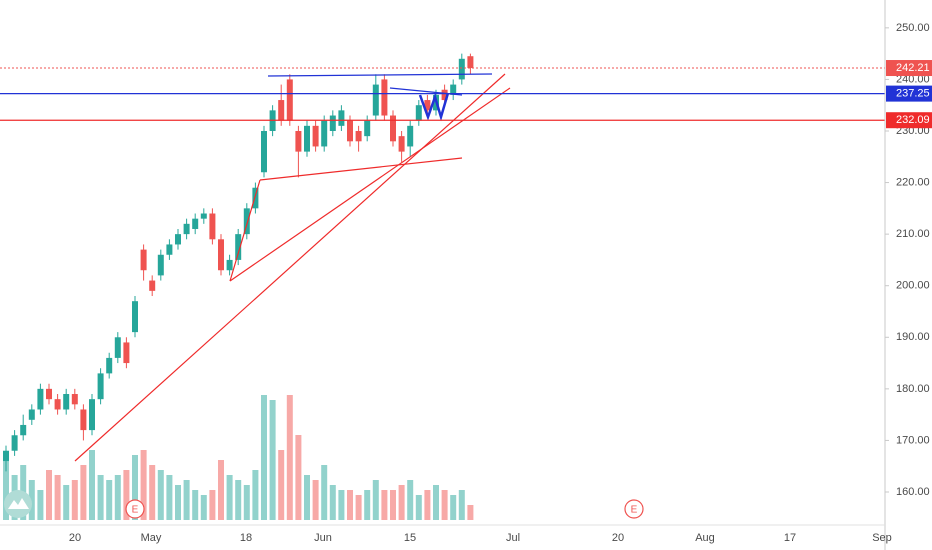 The width and height of the screenshot is (932, 550). Describe the element at coordinates (410, 538) in the screenshot. I see `x-tick-label: 15` at that location.